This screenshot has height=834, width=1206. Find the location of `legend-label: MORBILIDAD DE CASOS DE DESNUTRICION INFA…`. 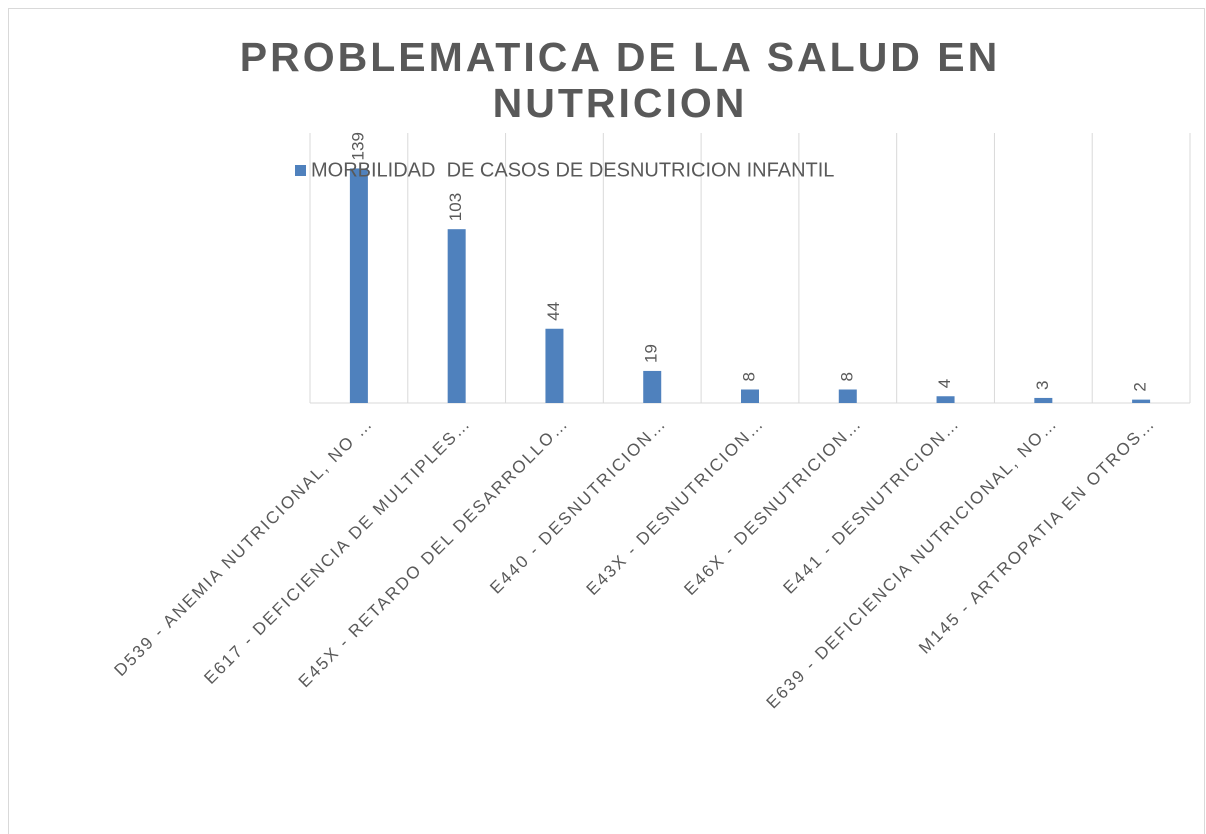

legend-label: MORBILIDAD DE CASOS DE DESNUTRICION INFA… is located at coordinates (572, 170).